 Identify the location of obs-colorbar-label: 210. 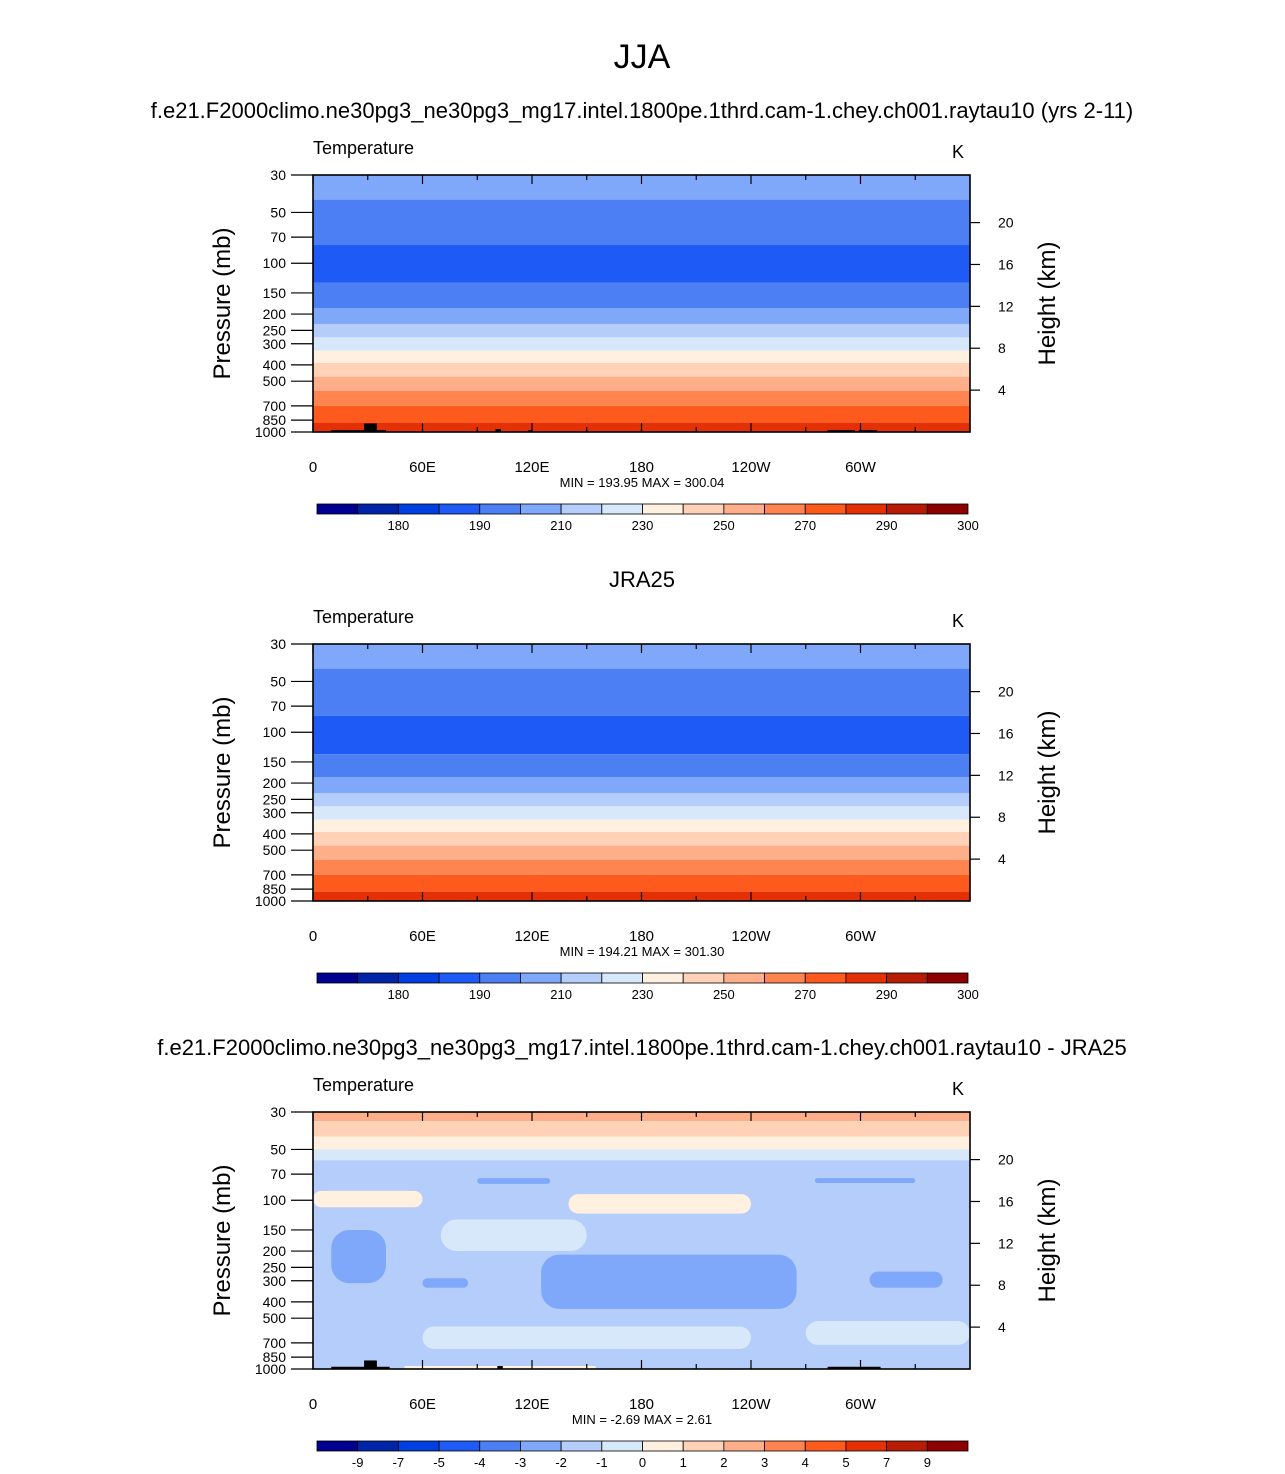
(561, 994).